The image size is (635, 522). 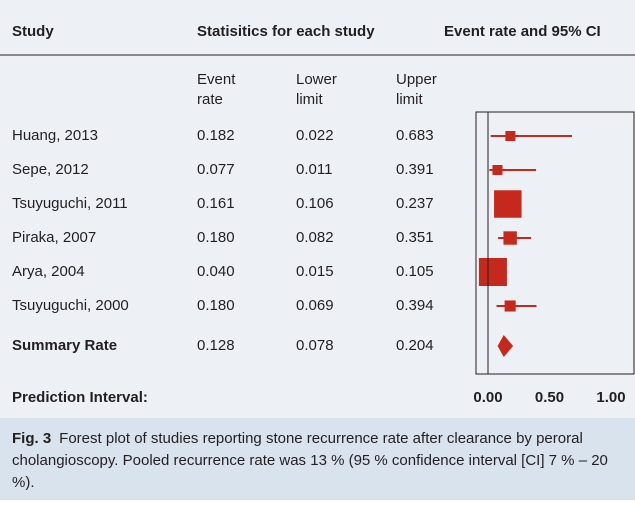 I want to click on stat-value: 0.105, so click(x=415, y=271).